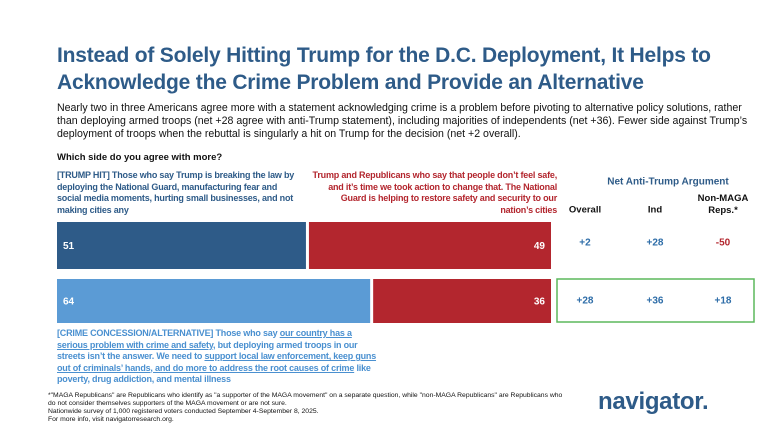 The width and height of the screenshot is (776, 430). I want to click on value-label: 49, so click(540, 246).